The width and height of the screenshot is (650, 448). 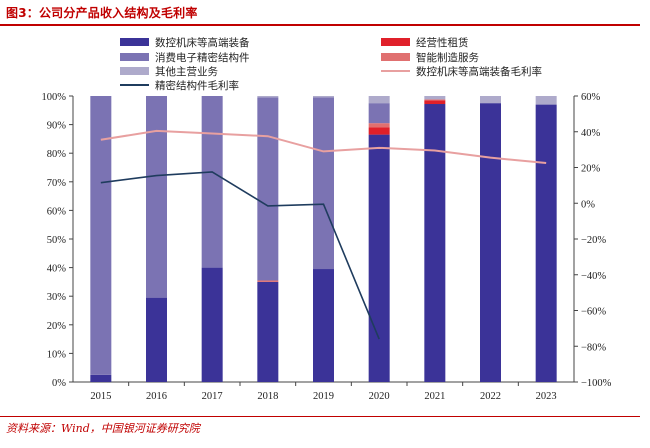 What do you see at coordinates (212, 324) in the screenshot?
I see `bar-cnc-2017` at bounding box center [212, 324].